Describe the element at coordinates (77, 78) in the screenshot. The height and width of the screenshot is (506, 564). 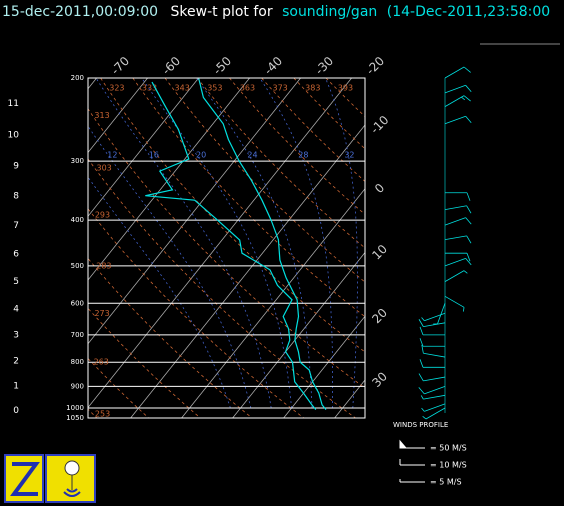
I see `pressure-label: 200` at that location.